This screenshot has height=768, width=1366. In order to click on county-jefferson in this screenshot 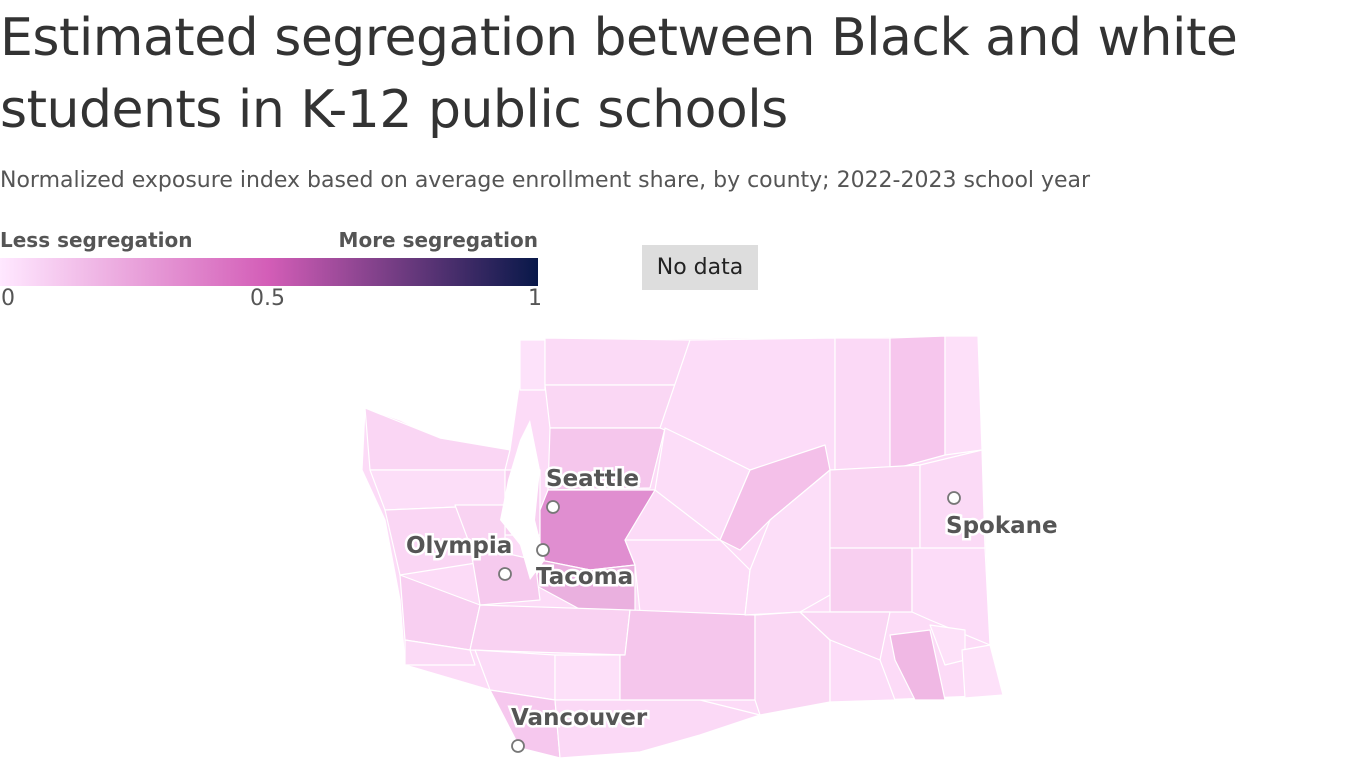, I will do `click(437, 490)`.